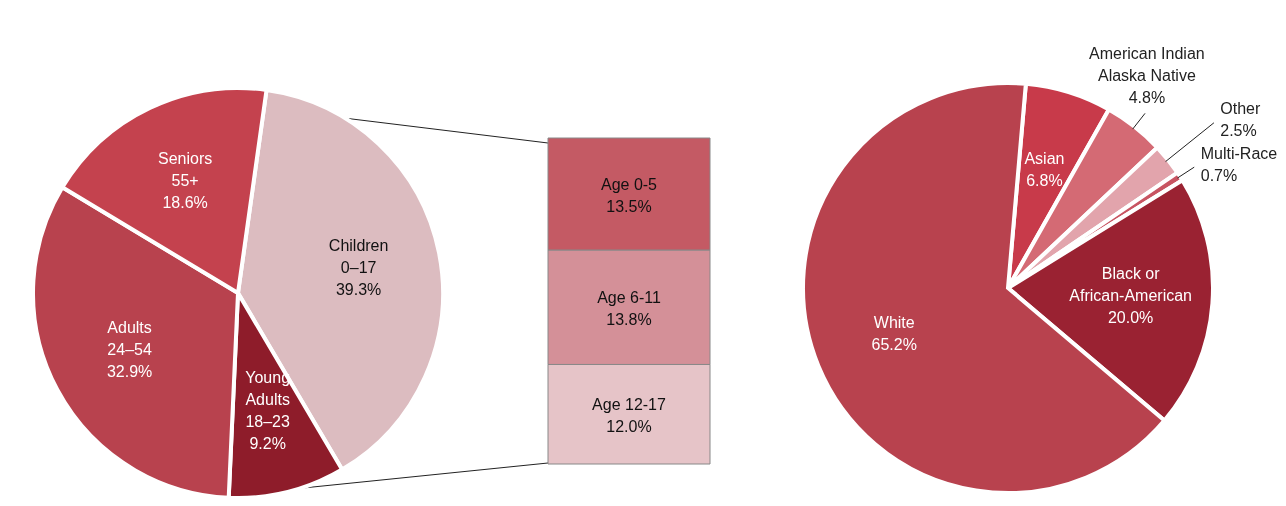  What do you see at coordinates (358, 257) in the screenshot?
I see `slice-label: Children 0–17` at bounding box center [358, 257].